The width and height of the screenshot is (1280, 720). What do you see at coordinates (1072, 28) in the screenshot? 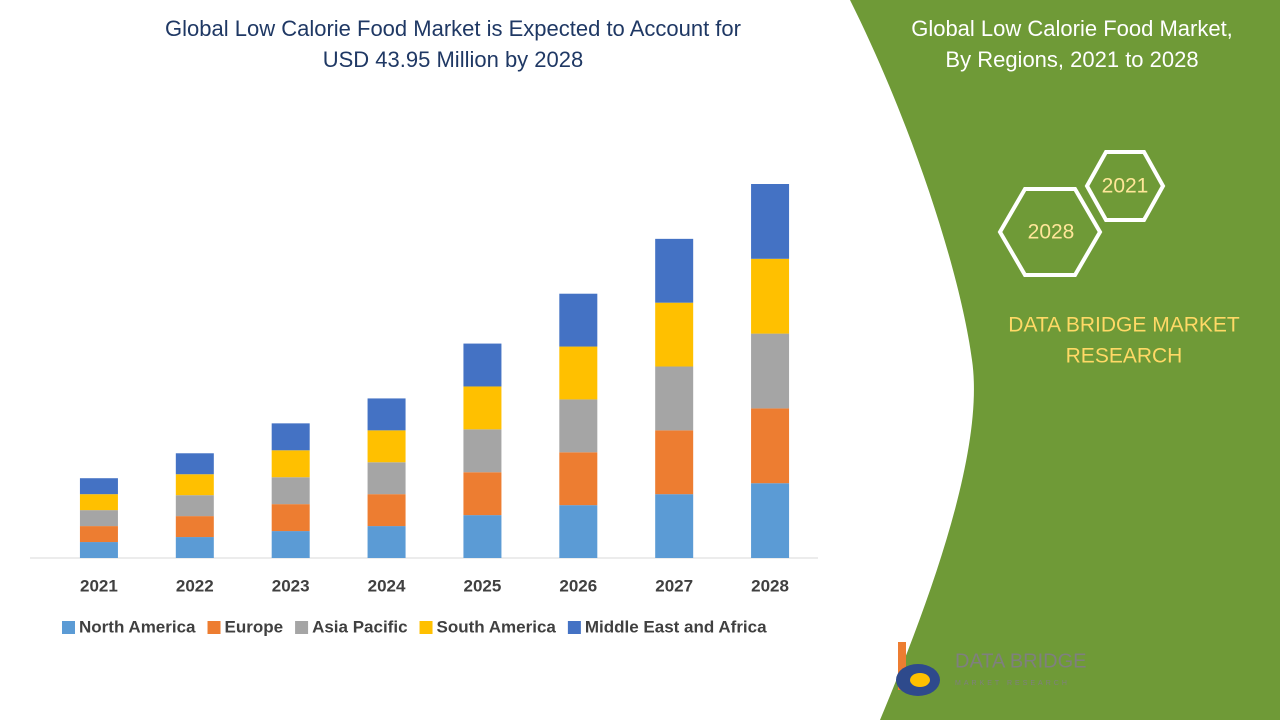
I see `panel-title: Global Low Calorie Food Market,` at bounding box center [1072, 28].